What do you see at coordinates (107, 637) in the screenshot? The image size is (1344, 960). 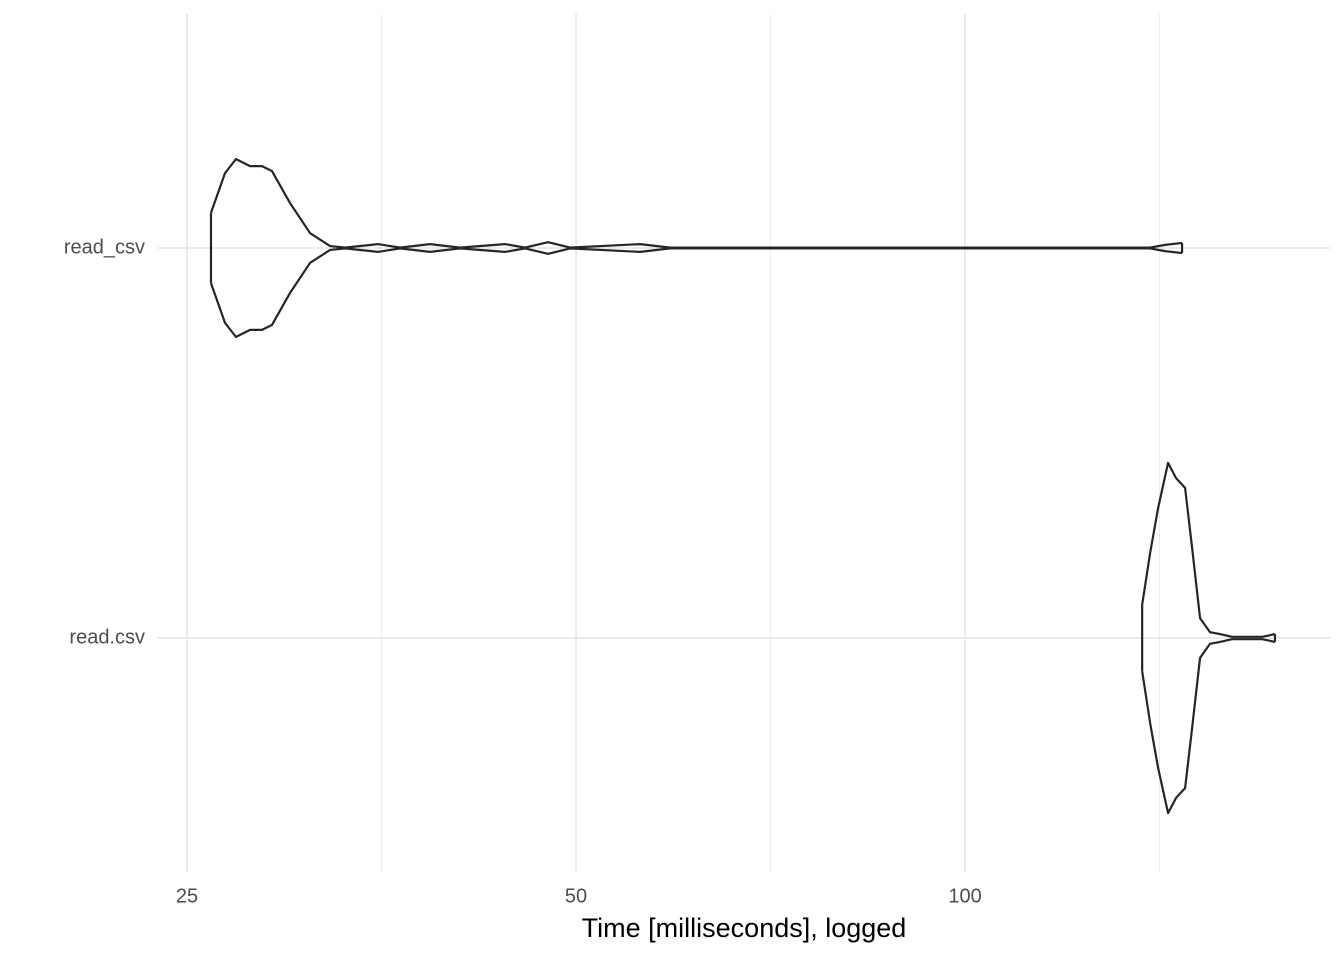 I see `y-tick-label: read.csv` at bounding box center [107, 637].